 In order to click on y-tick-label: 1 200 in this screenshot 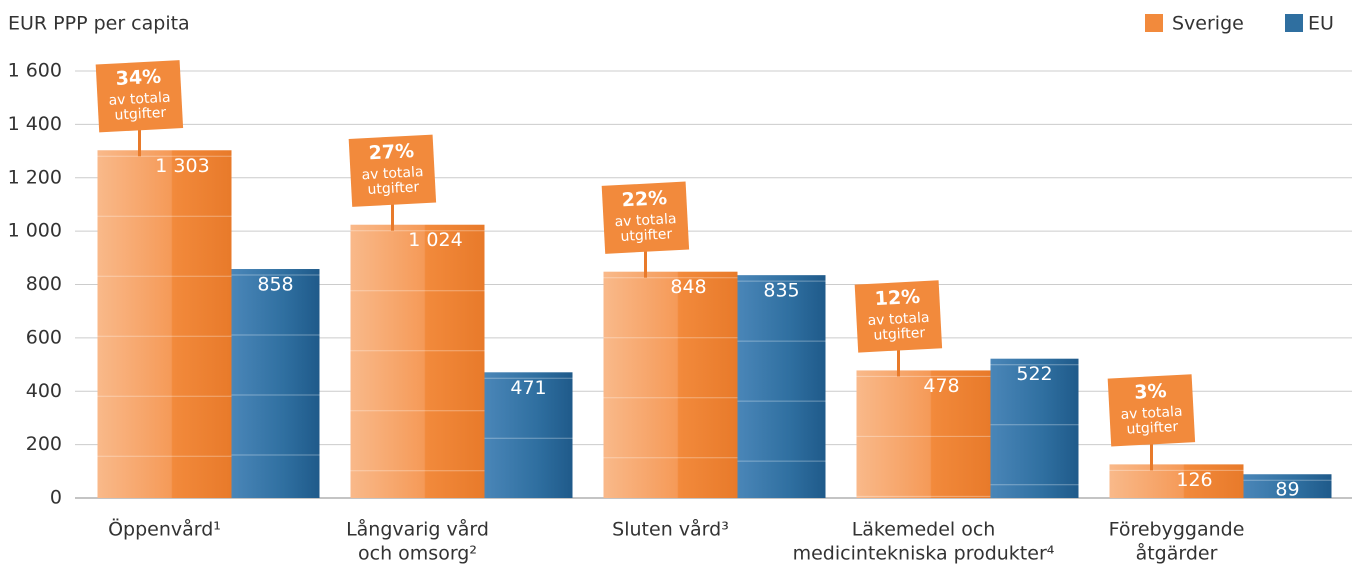, I will do `click(35, 177)`.